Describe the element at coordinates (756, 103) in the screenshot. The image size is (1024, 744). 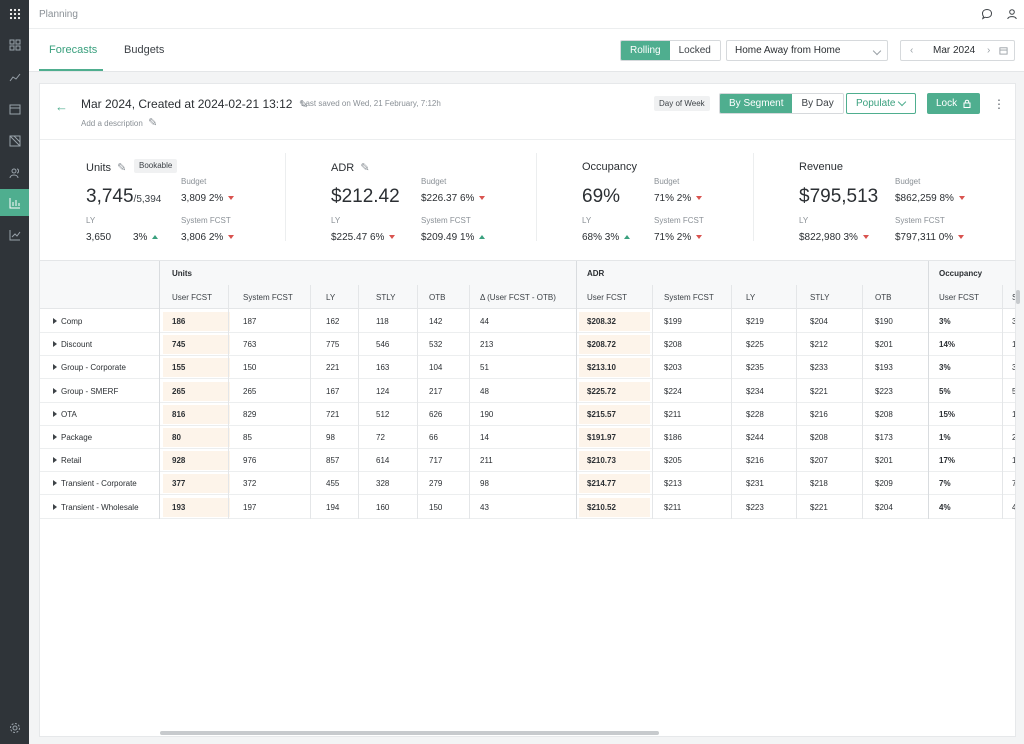
I see `by-segment-button: By Segment` at that location.